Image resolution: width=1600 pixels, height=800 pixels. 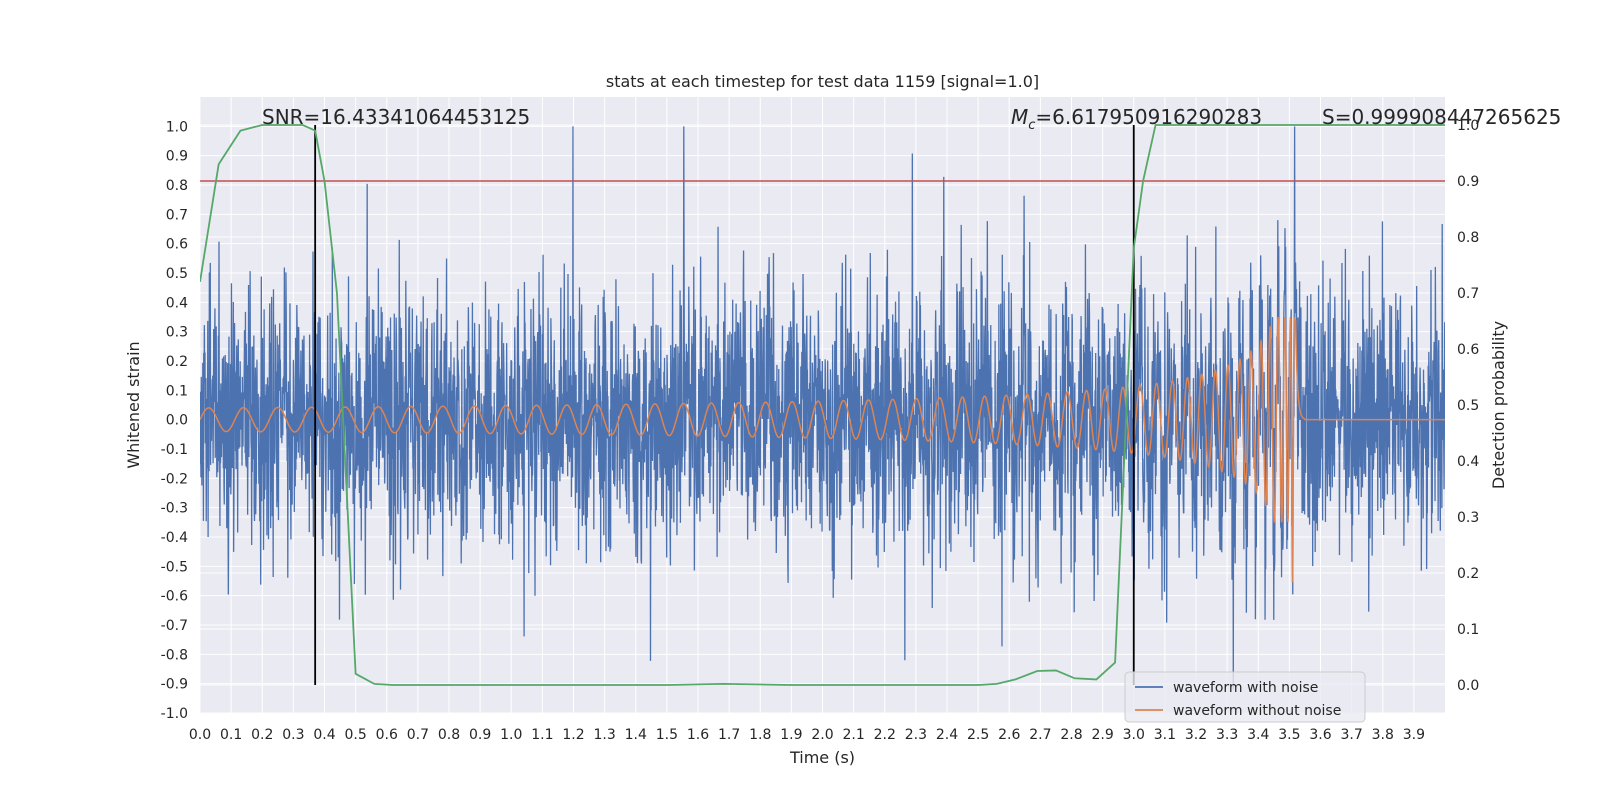 What do you see at coordinates (667, 735) in the screenshot?
I see `x-tick-label: 1.5` at bounding box center [667, 735].